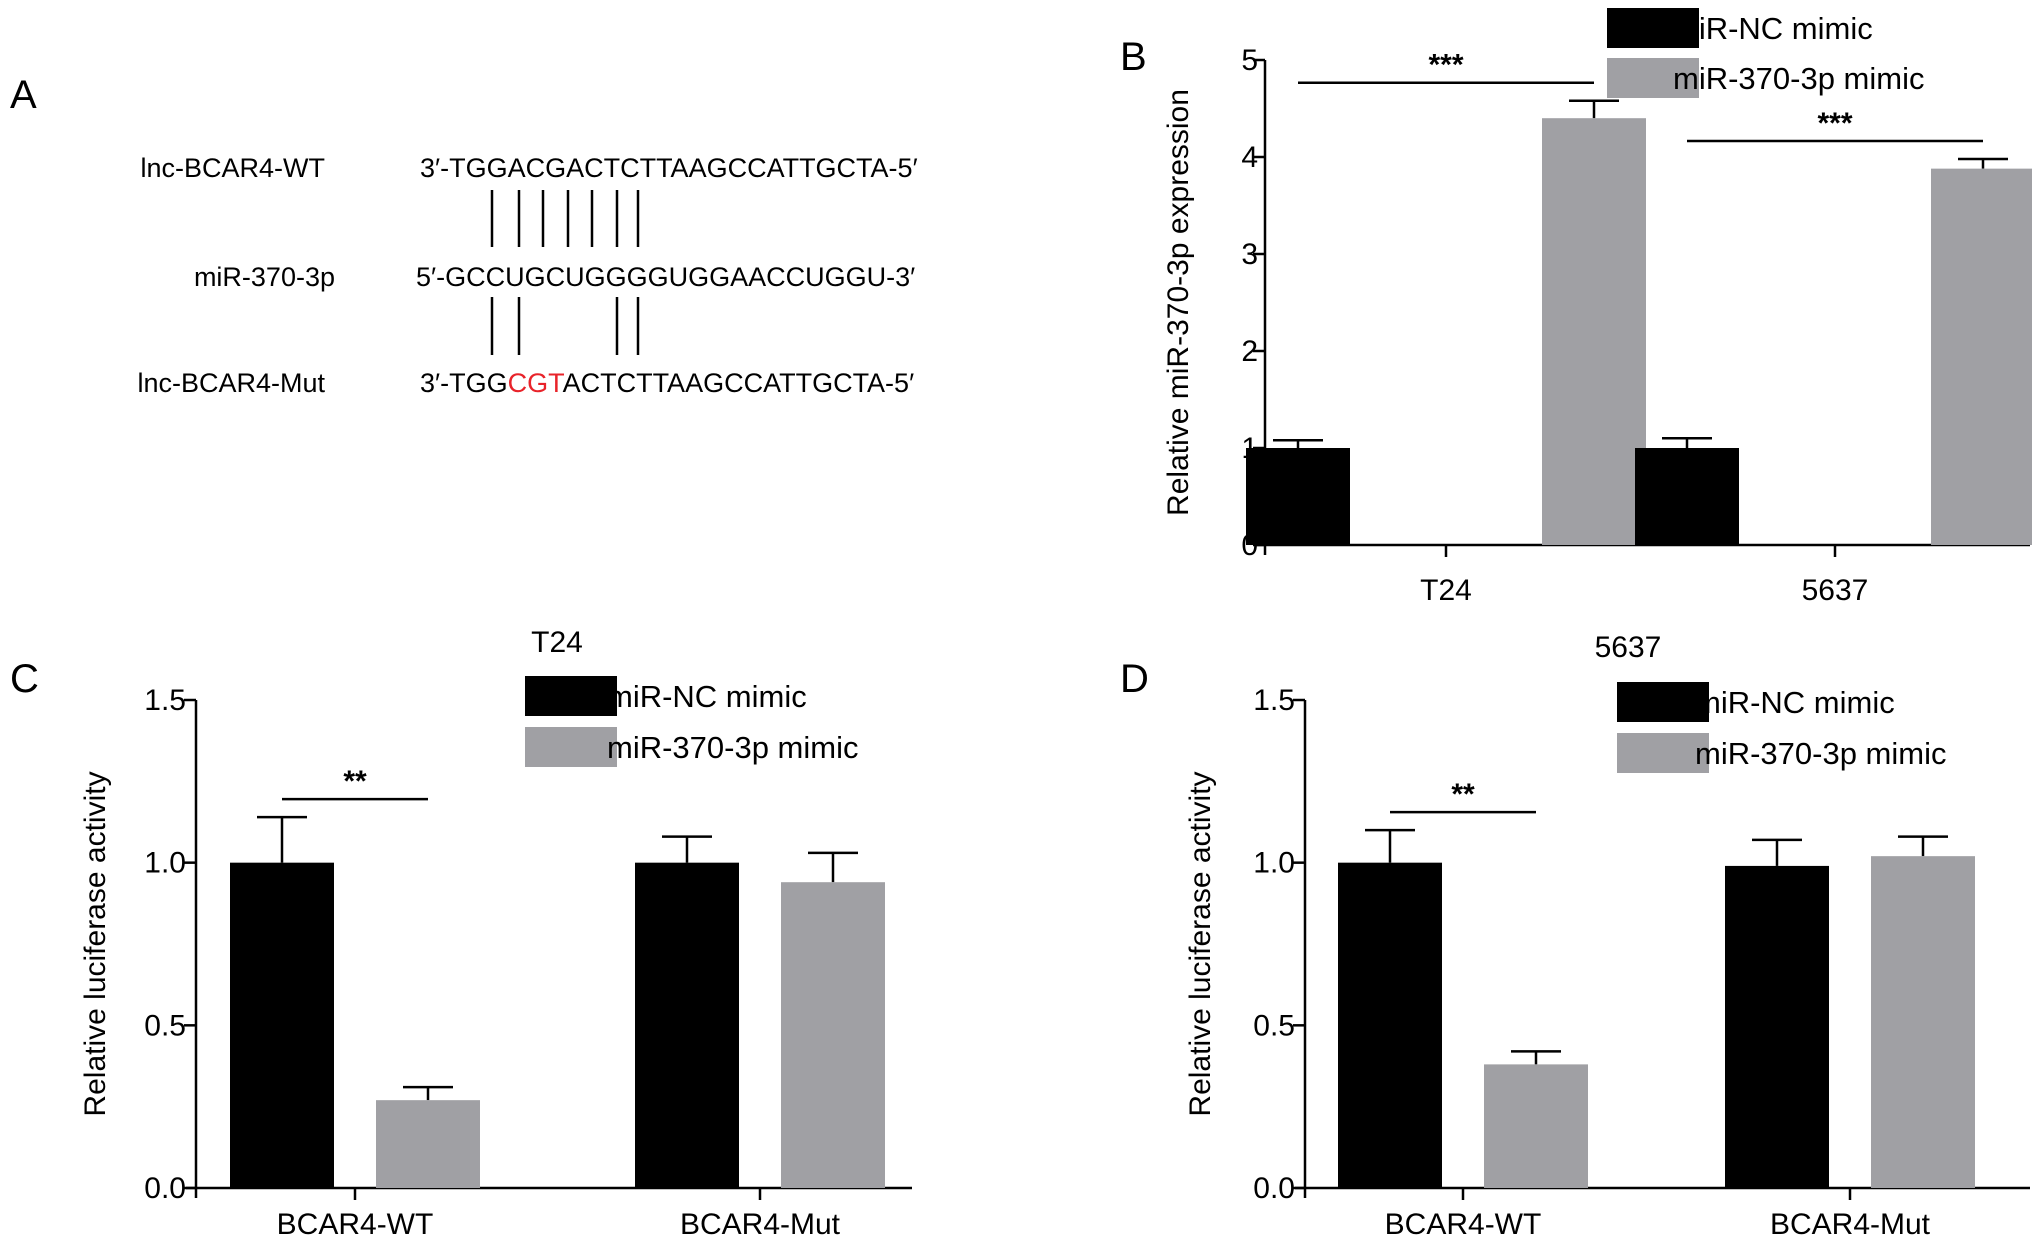 This screenshot has width=2032, height=1245. What do you see at coordinates (1835, 590) in the screenshot?
I see `x-tick-label: 5637` at bounding box center [1835, 590].